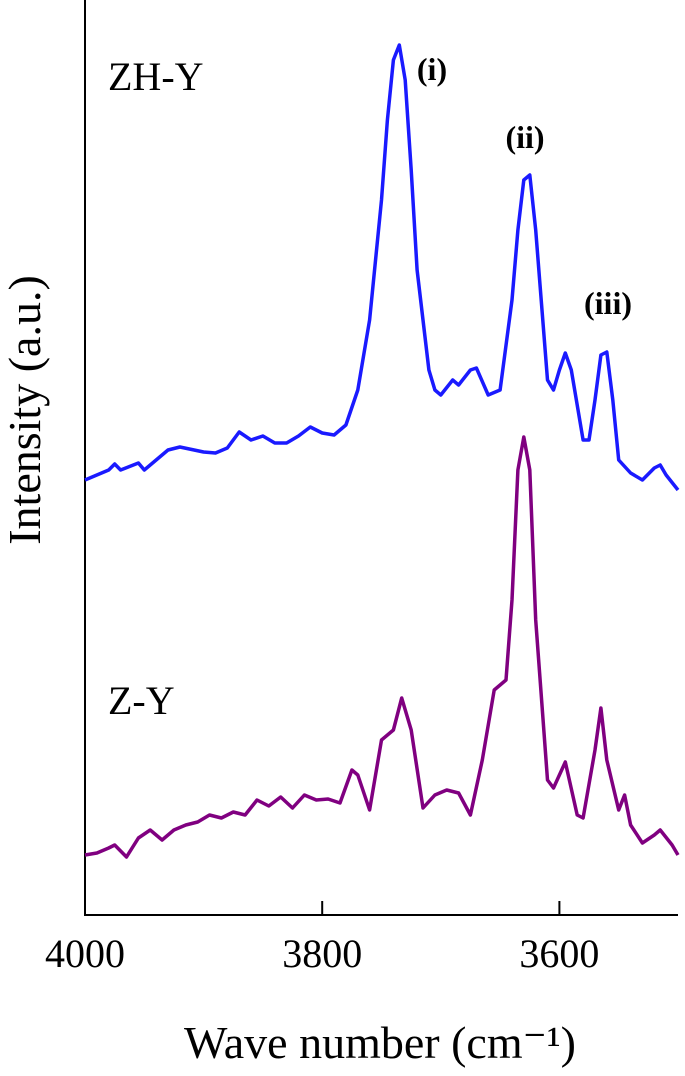  What do you see at coordinates (25, 410) in the screenshot?
I see `y-axis-label: Intensity (a.u.)` at bounding box center [25, 410].